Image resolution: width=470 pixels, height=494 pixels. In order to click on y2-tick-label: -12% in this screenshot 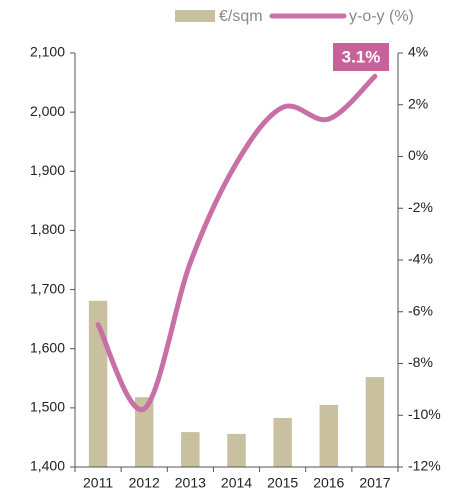, I will do `click(424, 466)`.